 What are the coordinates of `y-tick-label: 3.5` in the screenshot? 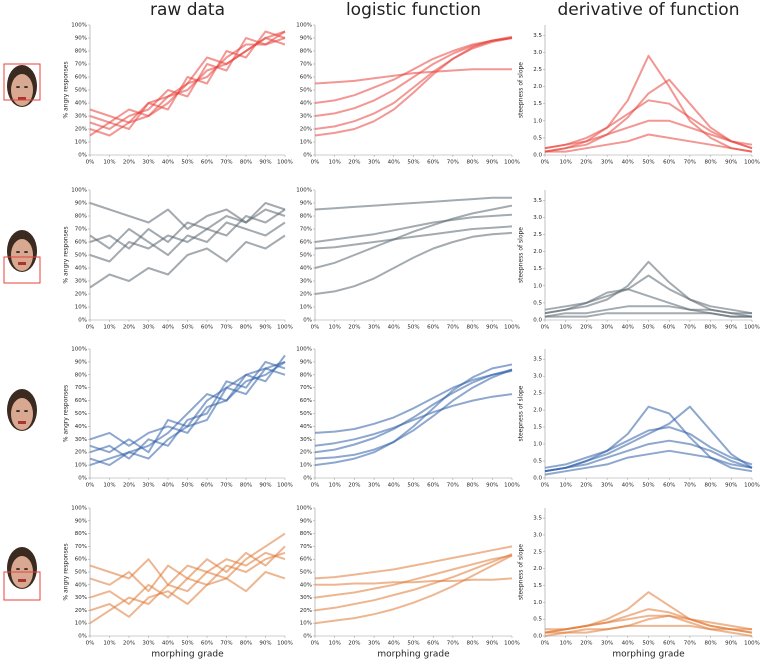 It's located at (537, 201).